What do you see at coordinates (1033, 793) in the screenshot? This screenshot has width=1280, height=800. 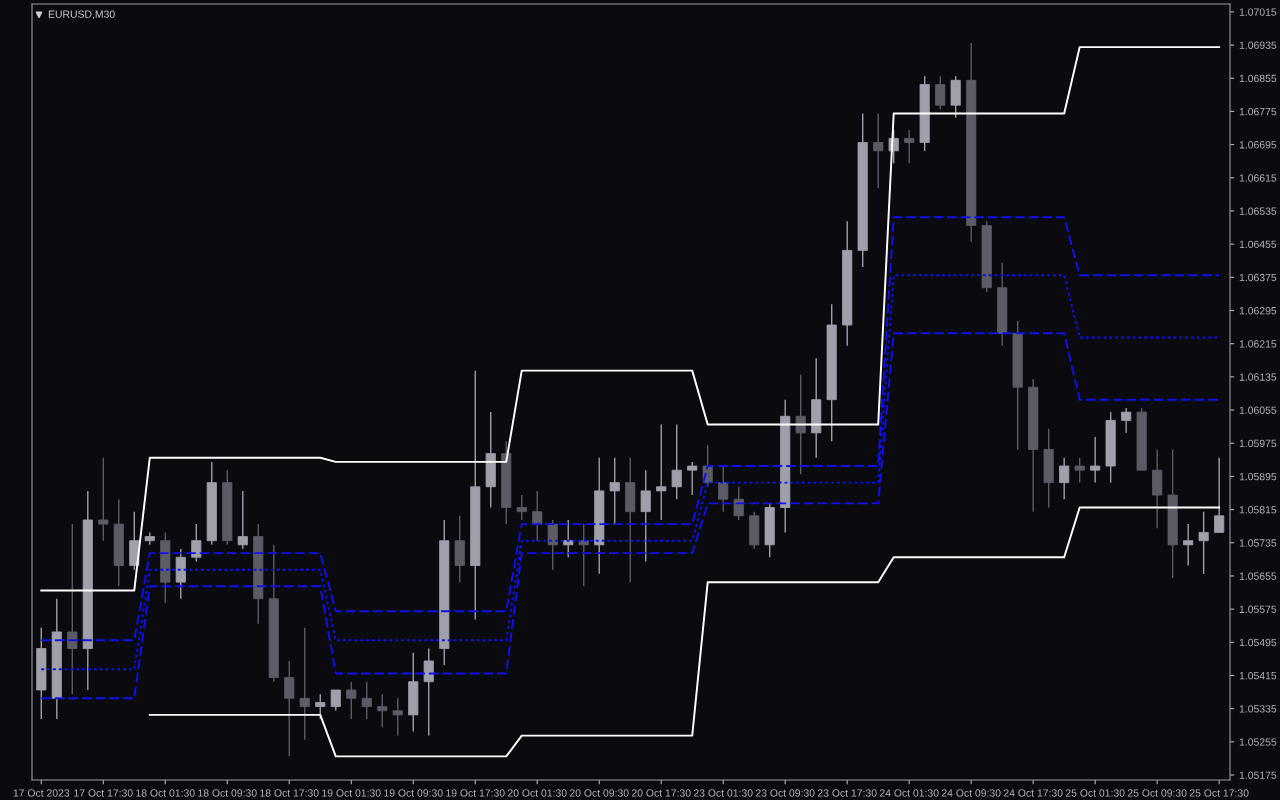 I see `x-tick-label: 24 Oct 17:30` at bounding box center [1033, 793].